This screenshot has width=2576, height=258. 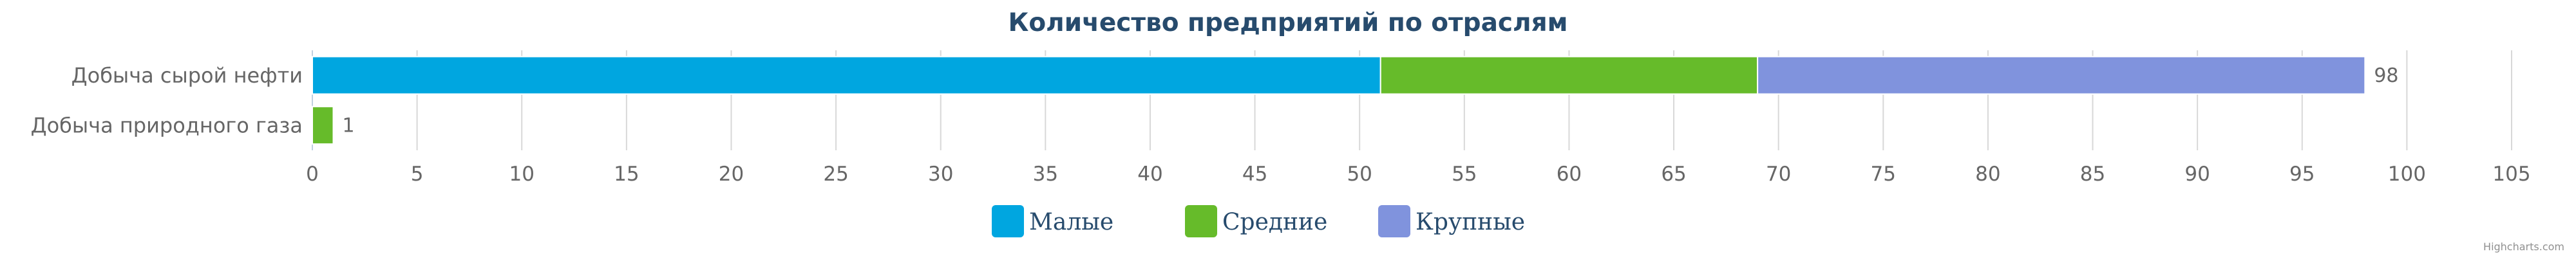 What do you see at coordinates (187, 75) in the screenshot?
I see `category-label: Добыча сырой нефти` at bounding box center [187, 75].